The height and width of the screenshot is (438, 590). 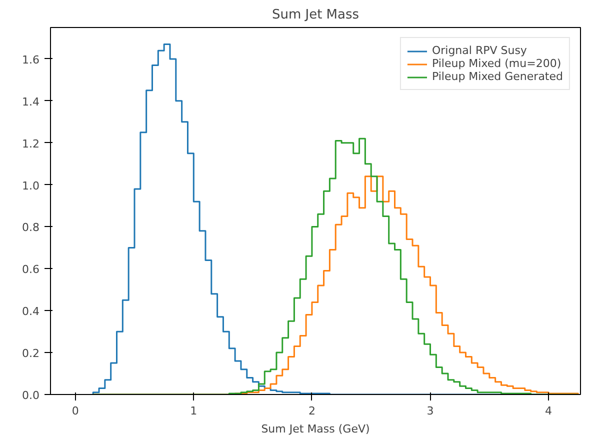 I want to click on y-tick-label: 1.2, so click(x=31, y=143).